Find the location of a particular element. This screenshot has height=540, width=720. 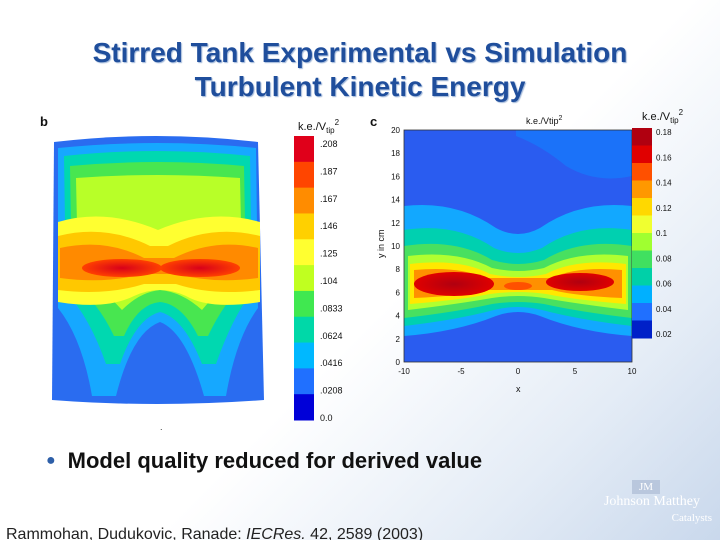

right-y-tick-label: 18 is located at coordinates (395, 153).